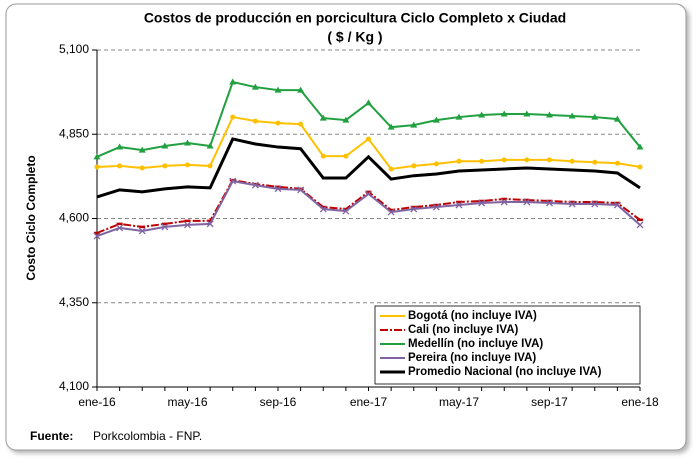 The image size is (697, 465). Describe the element at coordinates (549, 402) in the screenshot. I see `x-tick-label: sep-17` at that location.